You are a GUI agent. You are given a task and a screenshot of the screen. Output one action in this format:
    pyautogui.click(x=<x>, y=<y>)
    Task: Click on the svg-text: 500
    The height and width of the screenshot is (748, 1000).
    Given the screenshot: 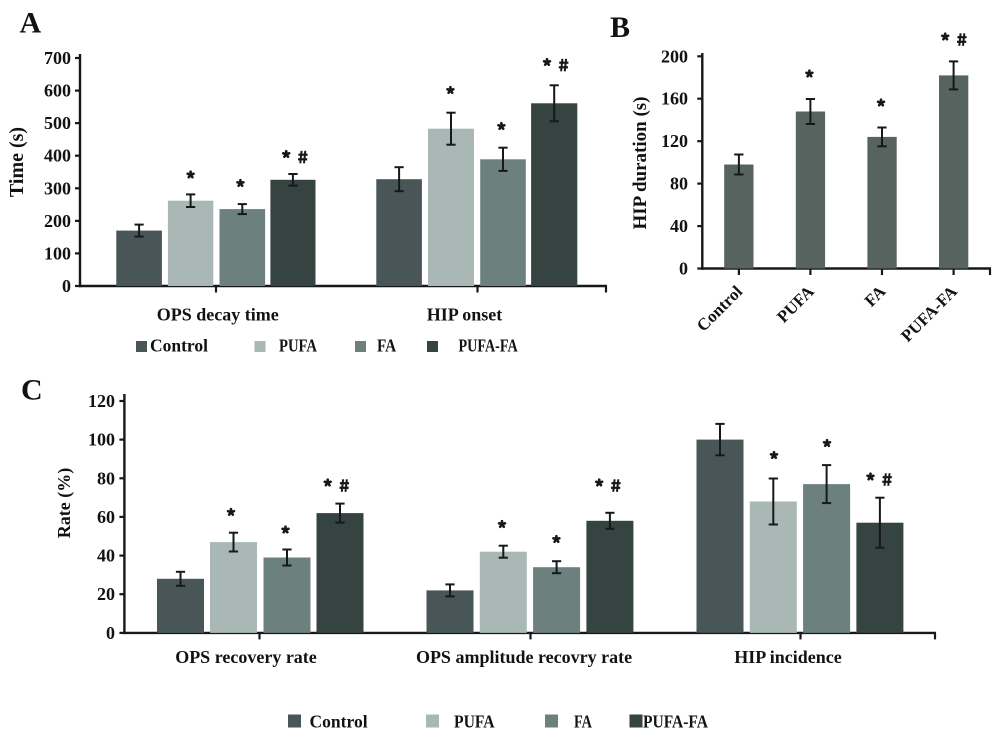 What is the action you would take?
    pyautogui.click(x=57, y=123)
    